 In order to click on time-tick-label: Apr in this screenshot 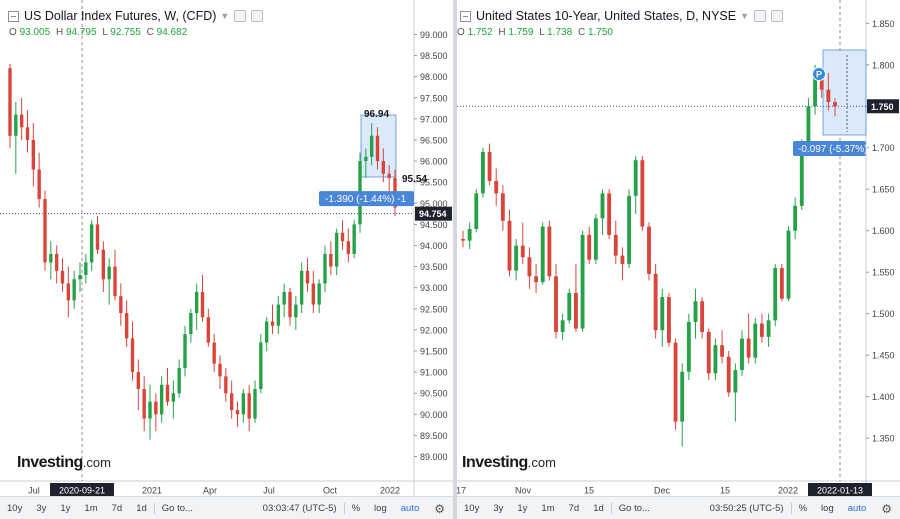, I will do `click(210, 491)`.